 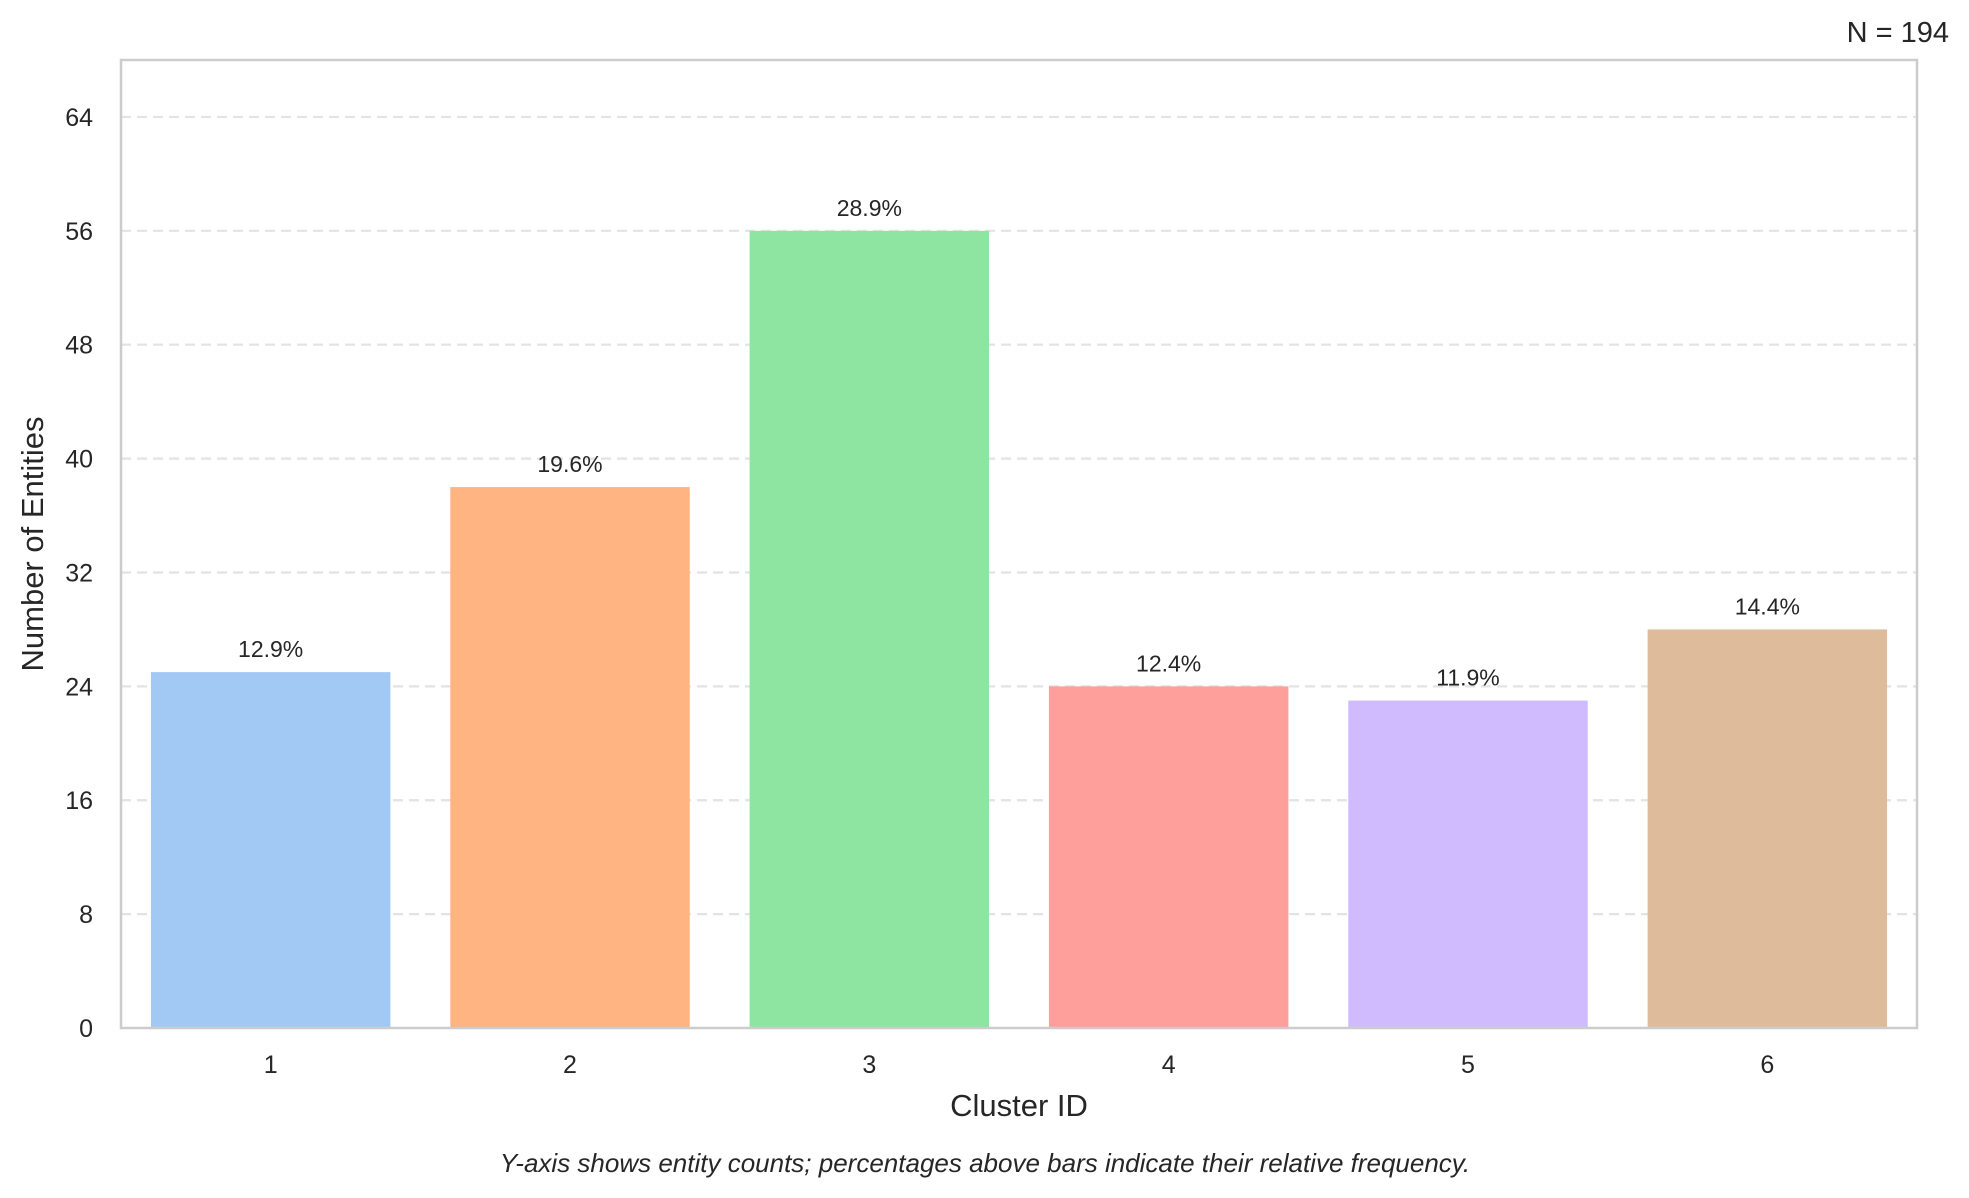 What do you see at coordinates (79, 118) in the screenshot?
I see `y-tick-label: 64` at bounding box center [79, 118].